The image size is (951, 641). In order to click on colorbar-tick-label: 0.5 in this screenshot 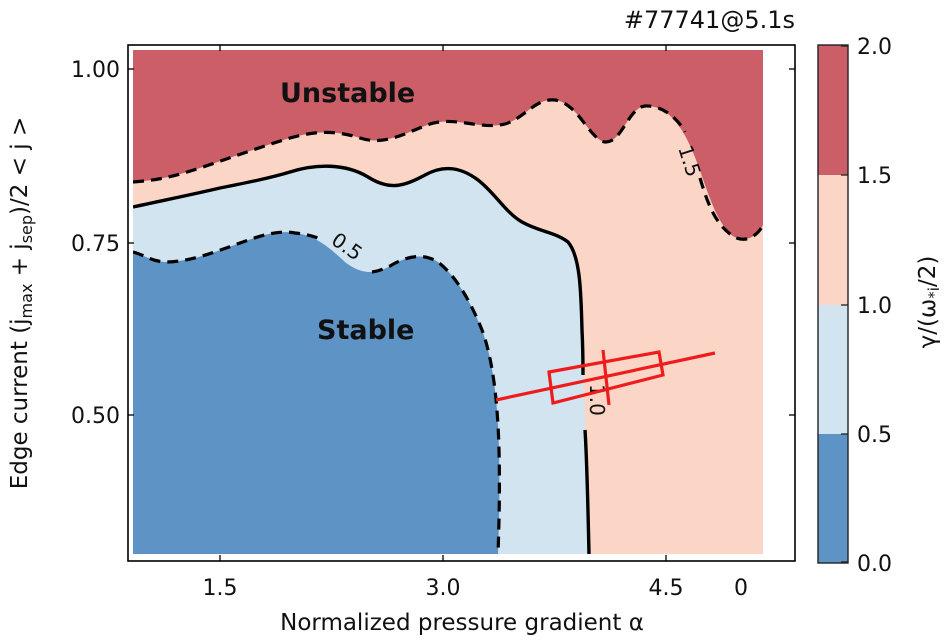, I will do `click(874, 435)`.